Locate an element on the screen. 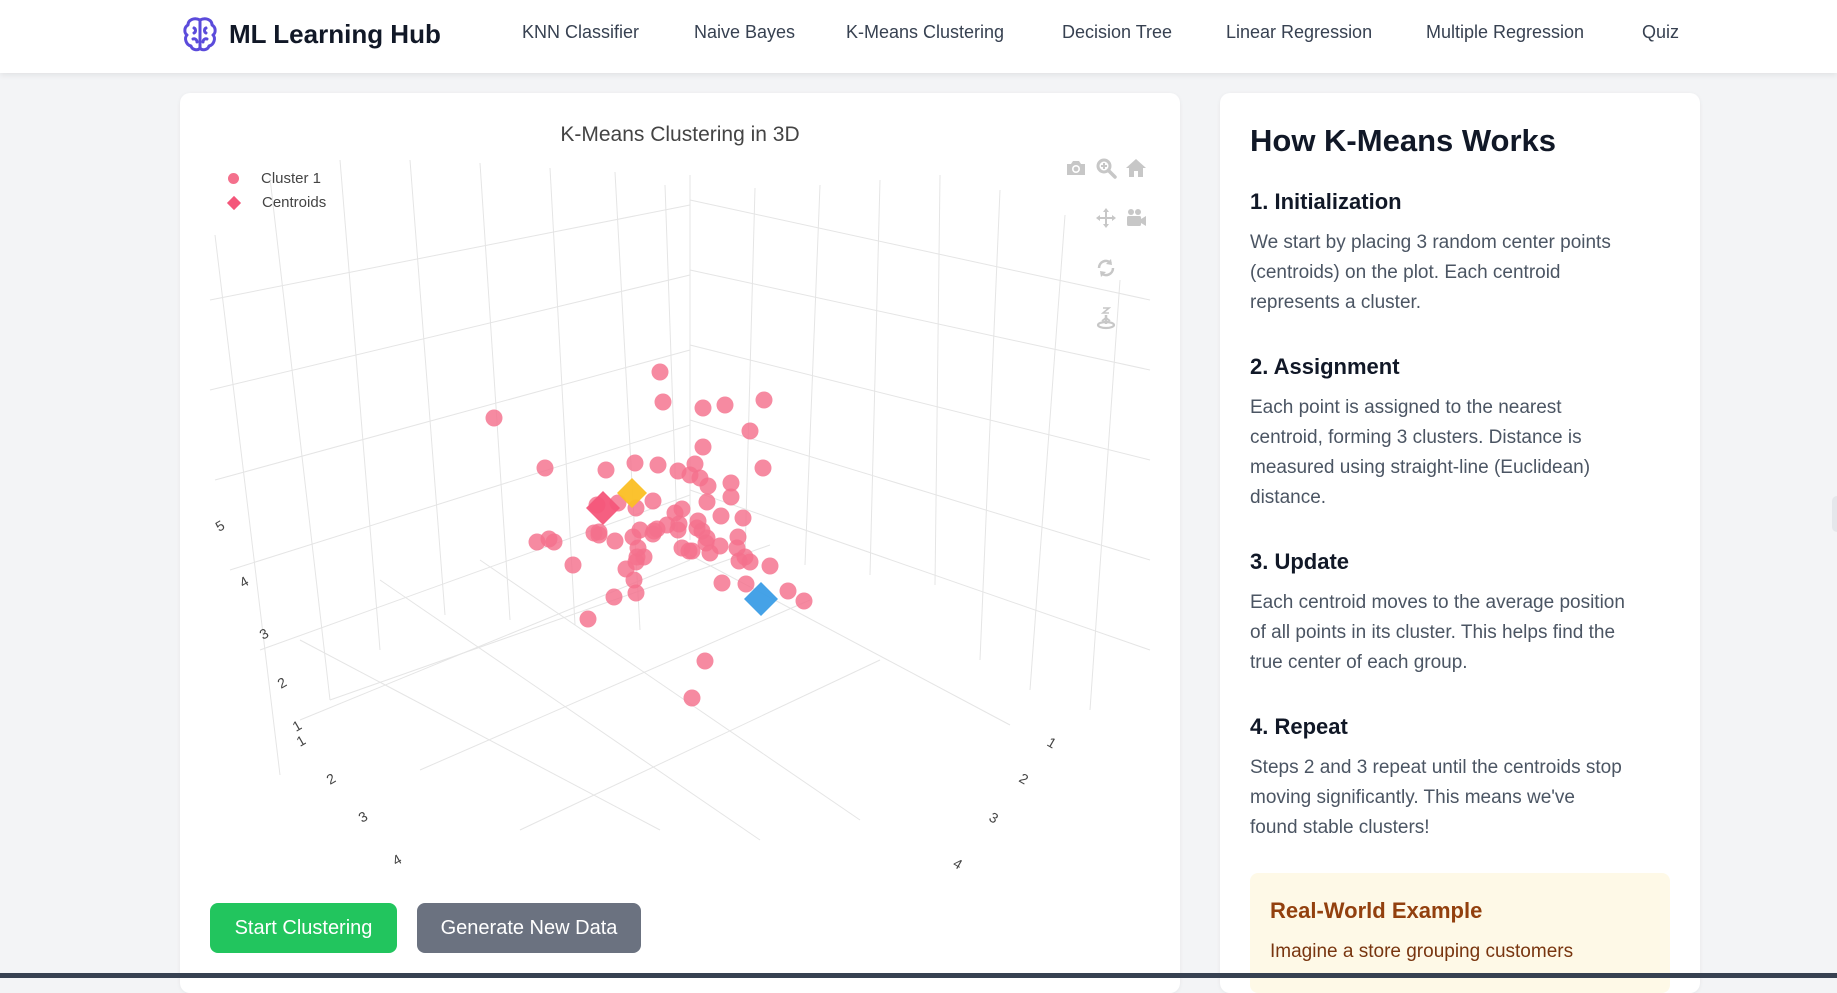 Image resolution: width=1837 pixels, height=993 pixels. bottom-border is located at coordinates (918, 975).